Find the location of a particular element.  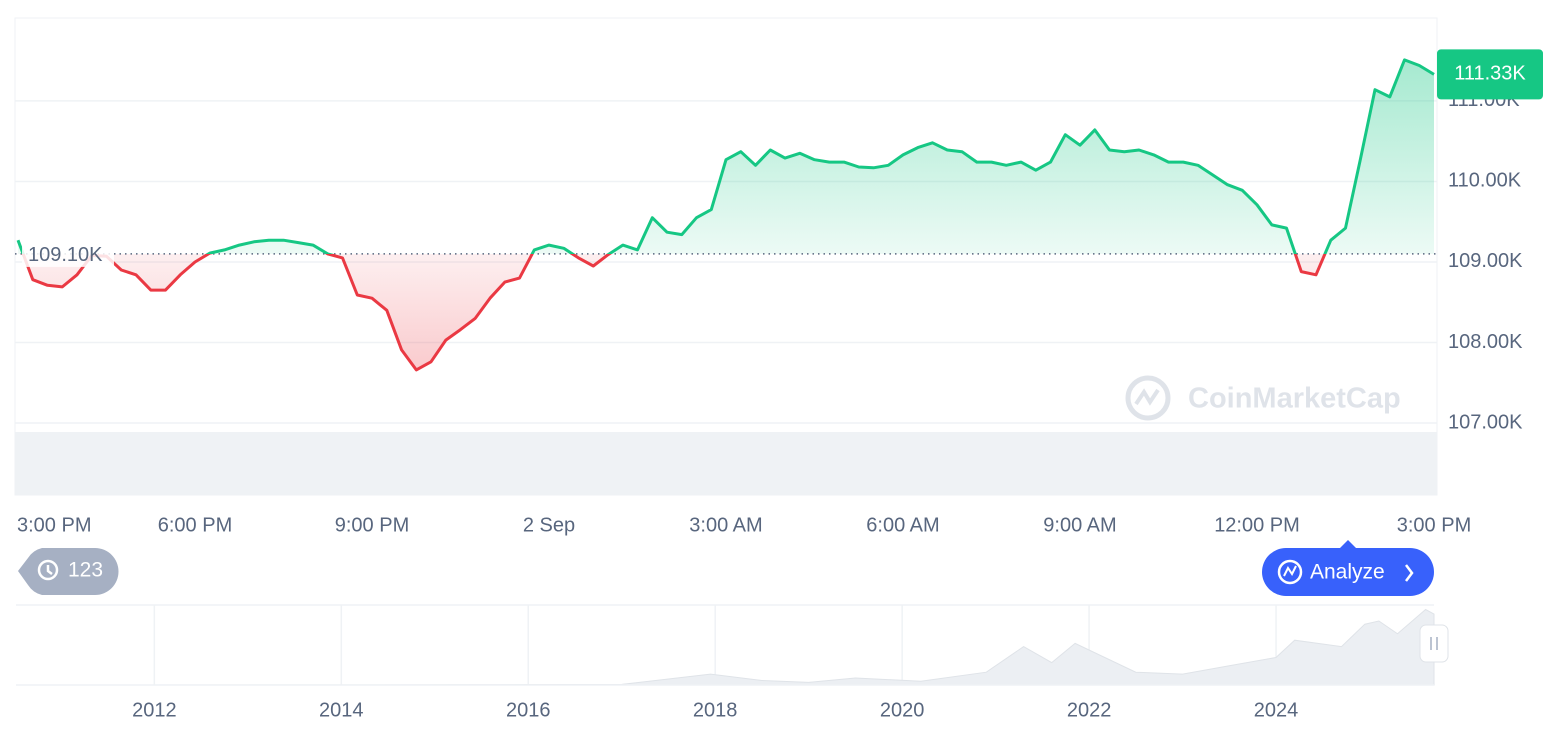

badge-text: 123 is located at coordinates (85, 570).